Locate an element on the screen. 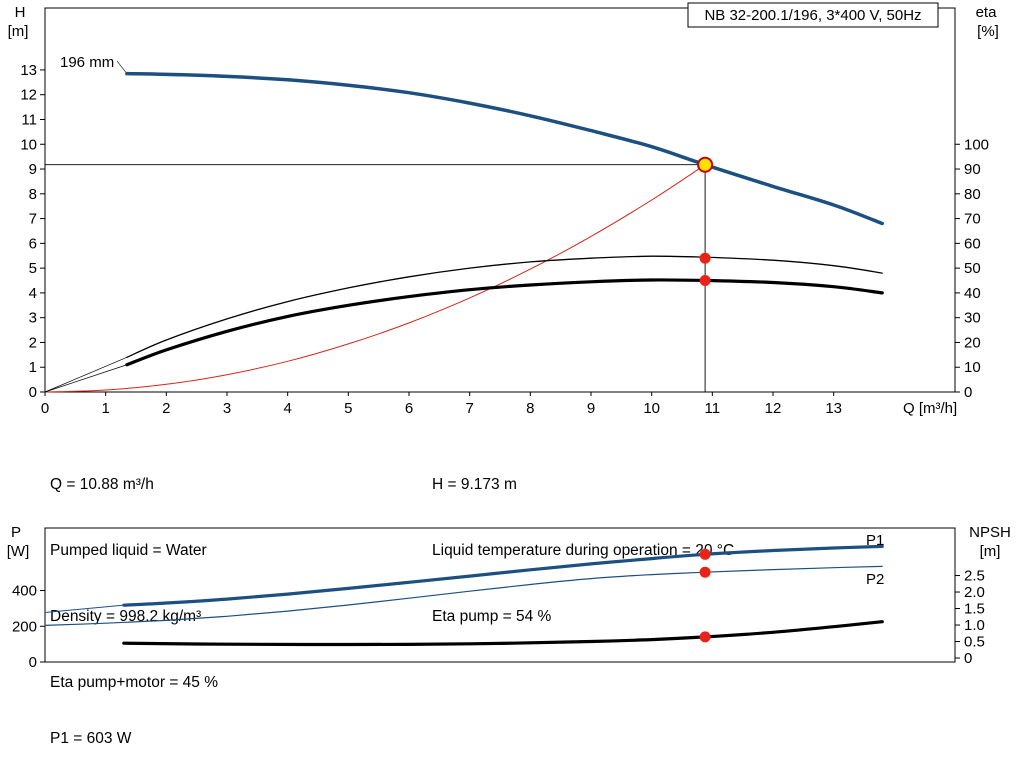 This screenshot has width=1024, height=781. impeller-diameter-label: 196 mm is located at coordinates (87, 62).